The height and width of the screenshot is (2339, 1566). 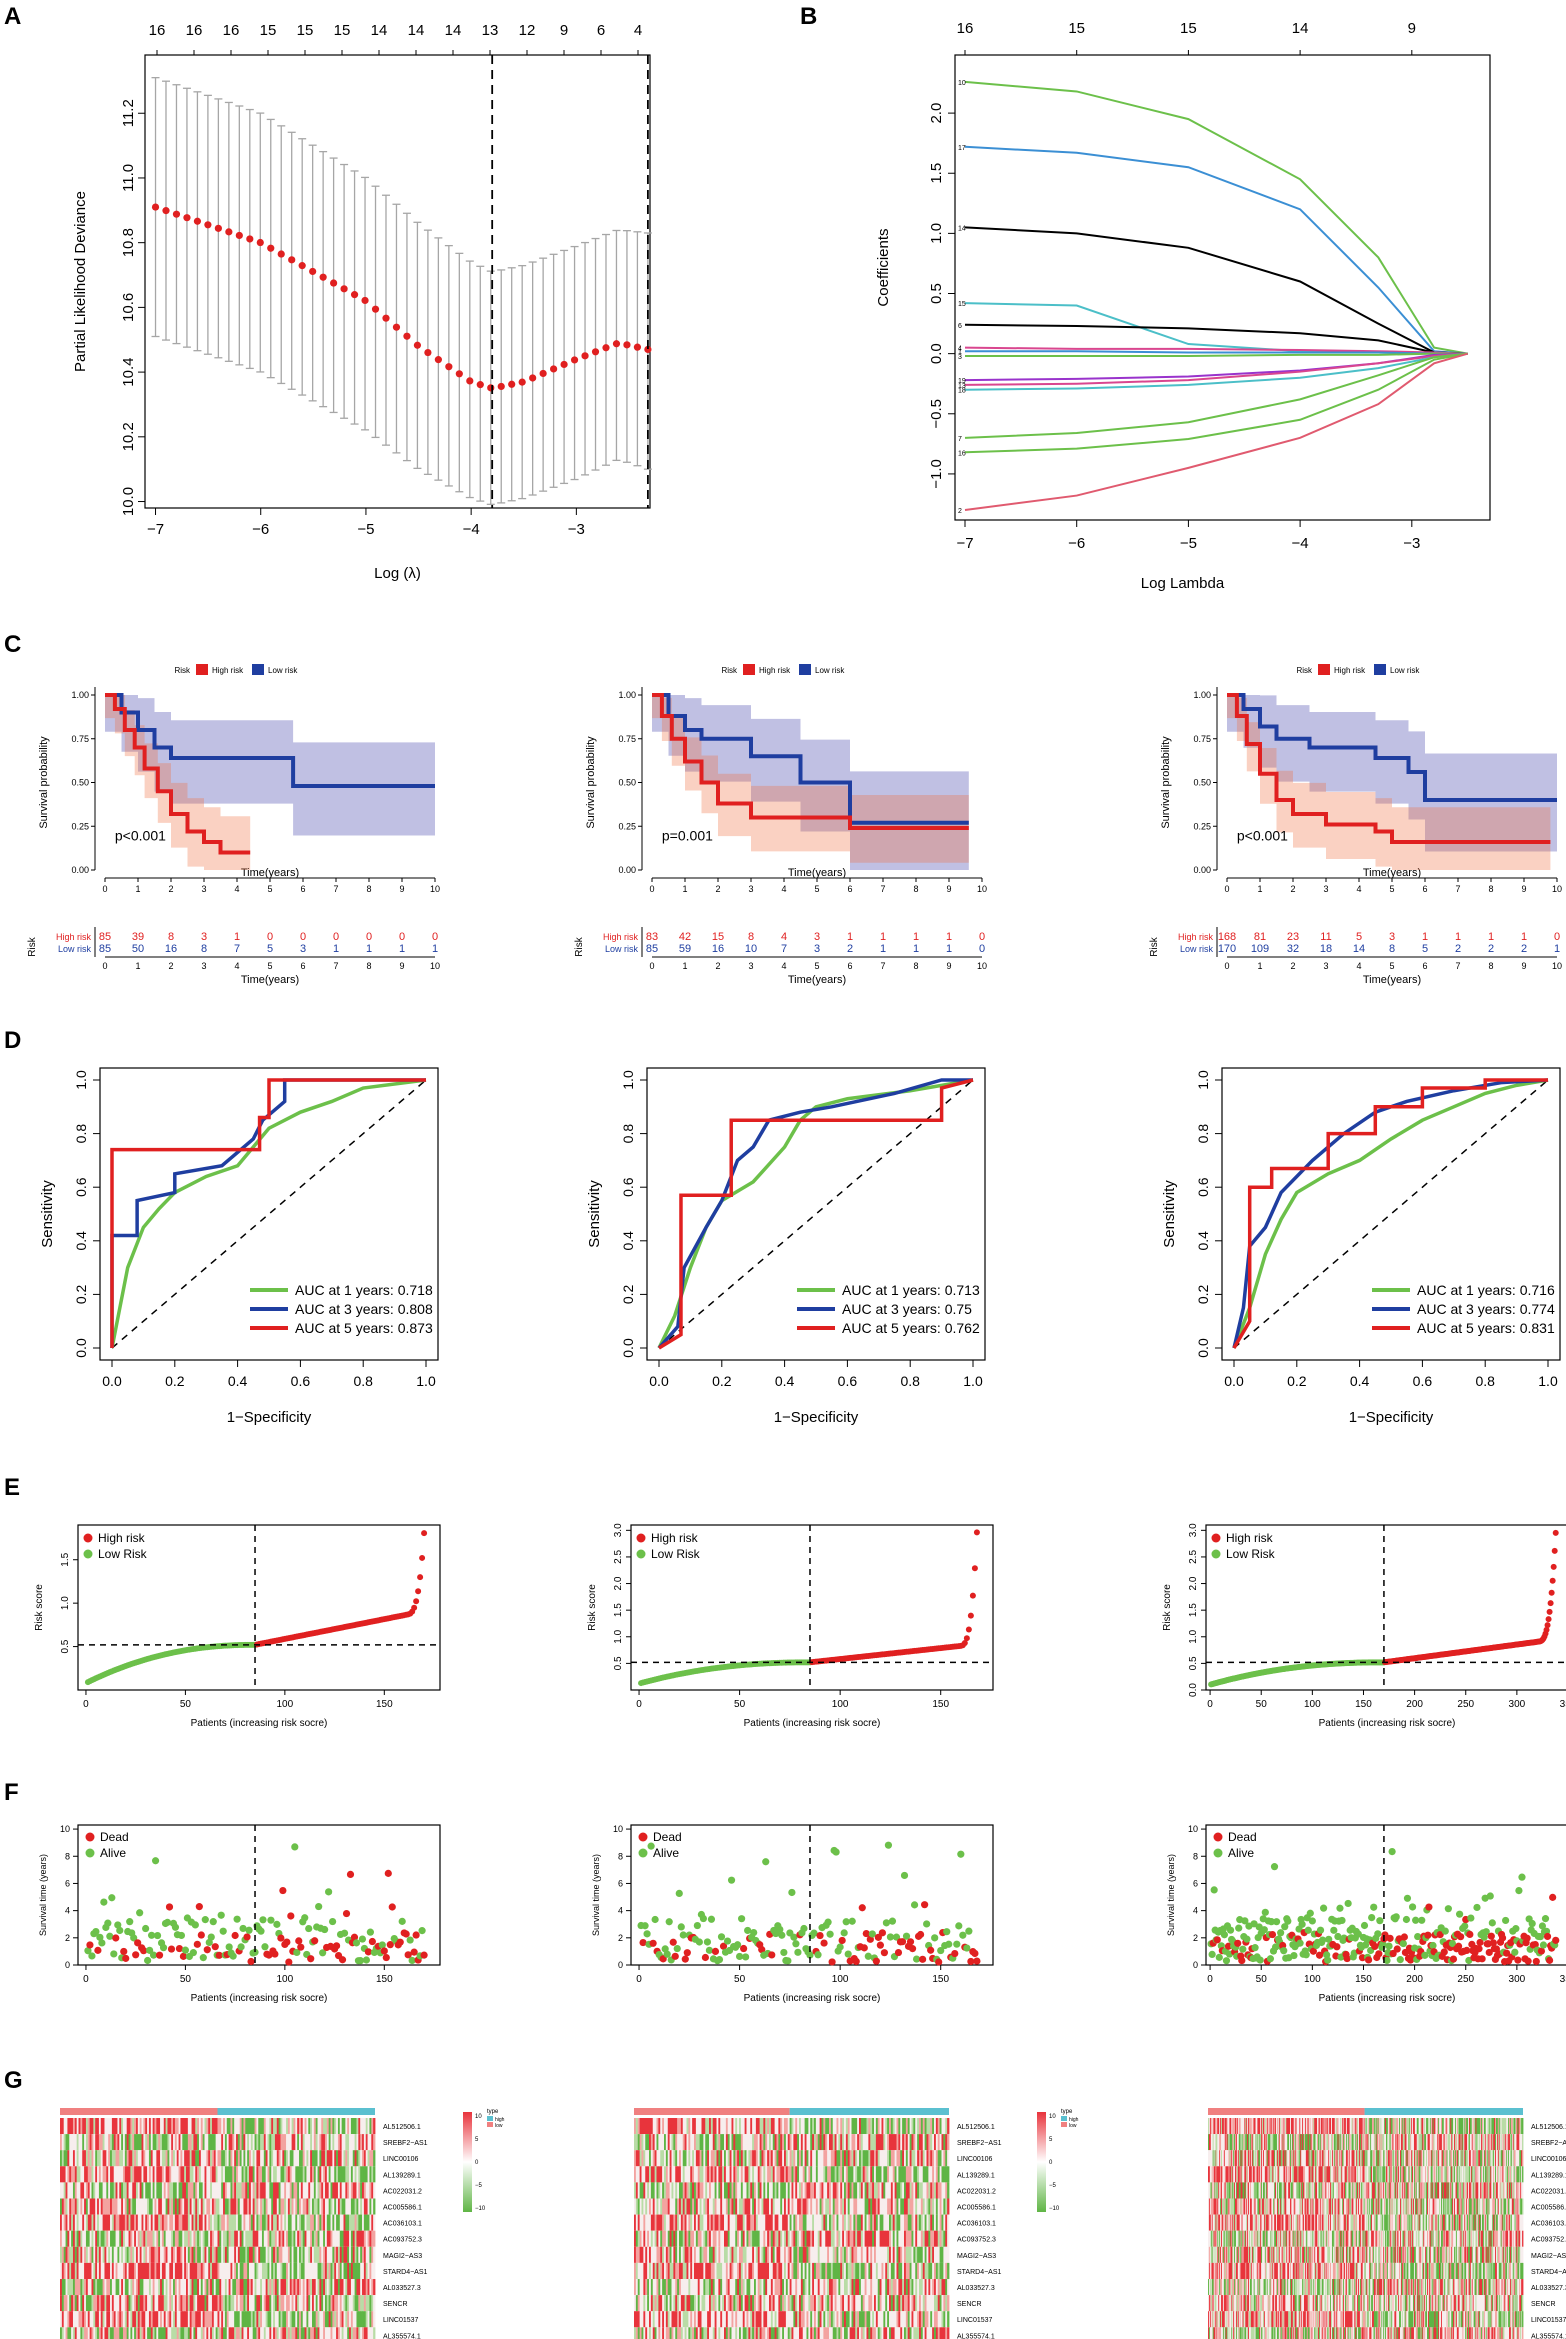 What do you see at coordinates (12, 1040) in the screenshot?
I see `panel-label-d: D` at bounding box center [12, 1040].